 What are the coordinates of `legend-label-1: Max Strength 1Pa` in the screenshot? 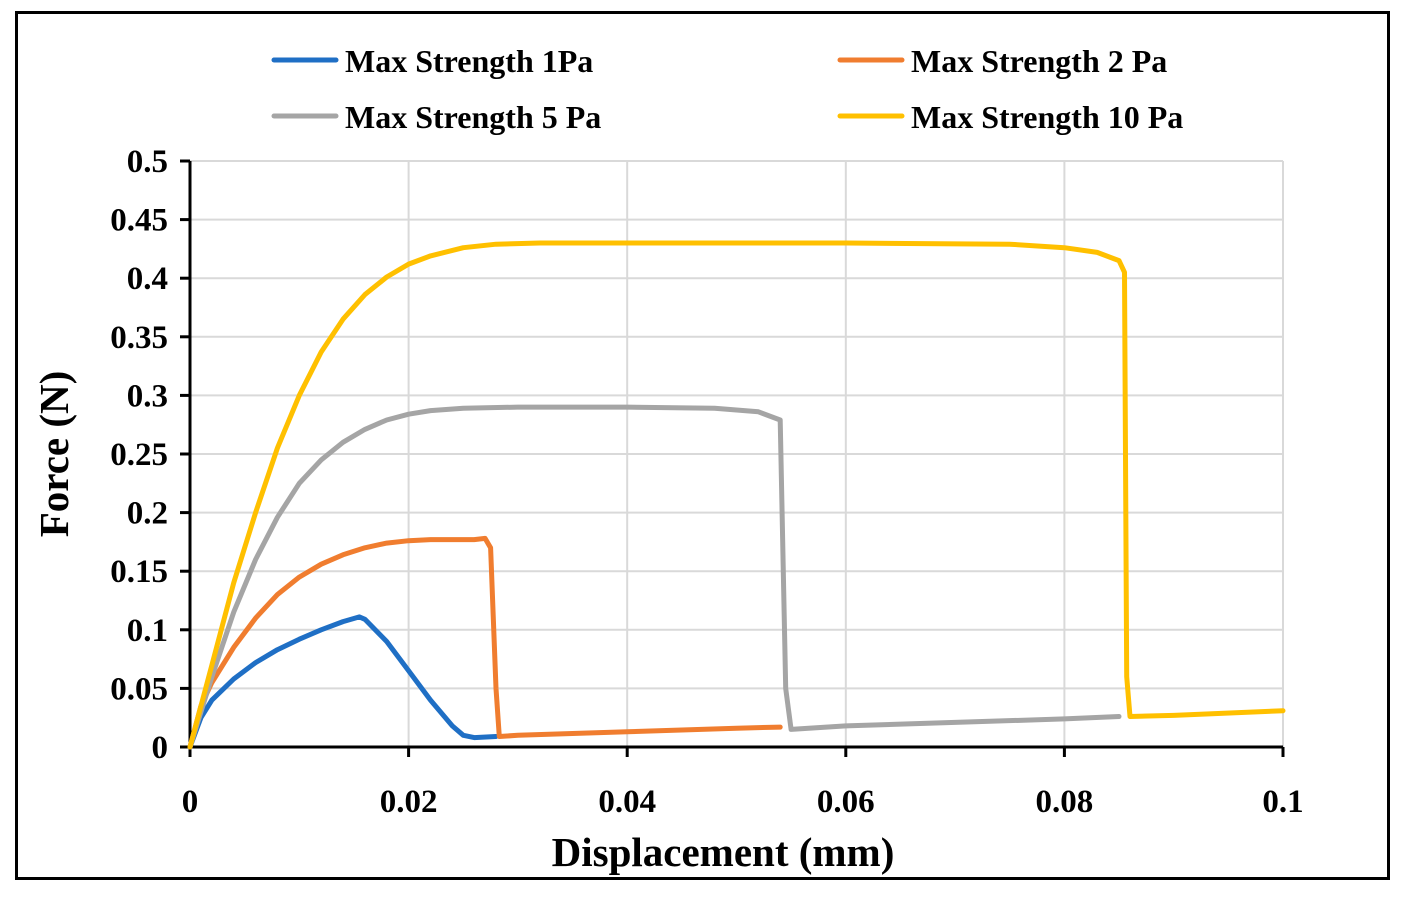 It's located at (469, 61).